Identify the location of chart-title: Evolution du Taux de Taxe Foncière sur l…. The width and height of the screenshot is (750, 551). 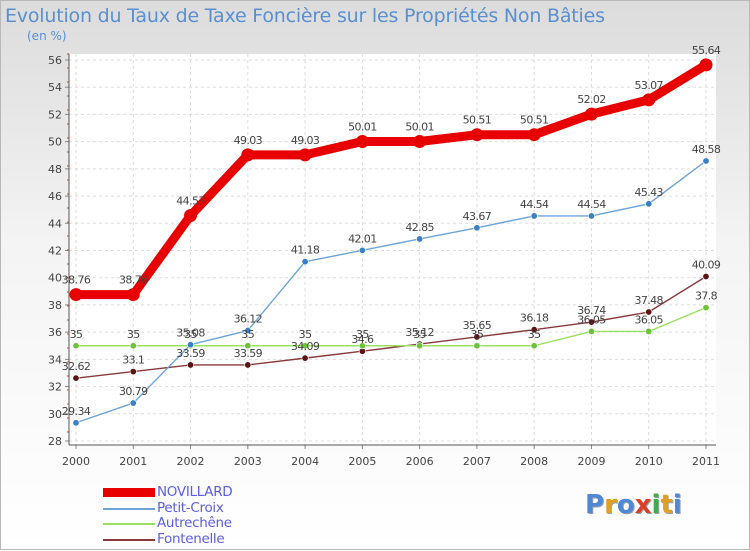
(305, 16).